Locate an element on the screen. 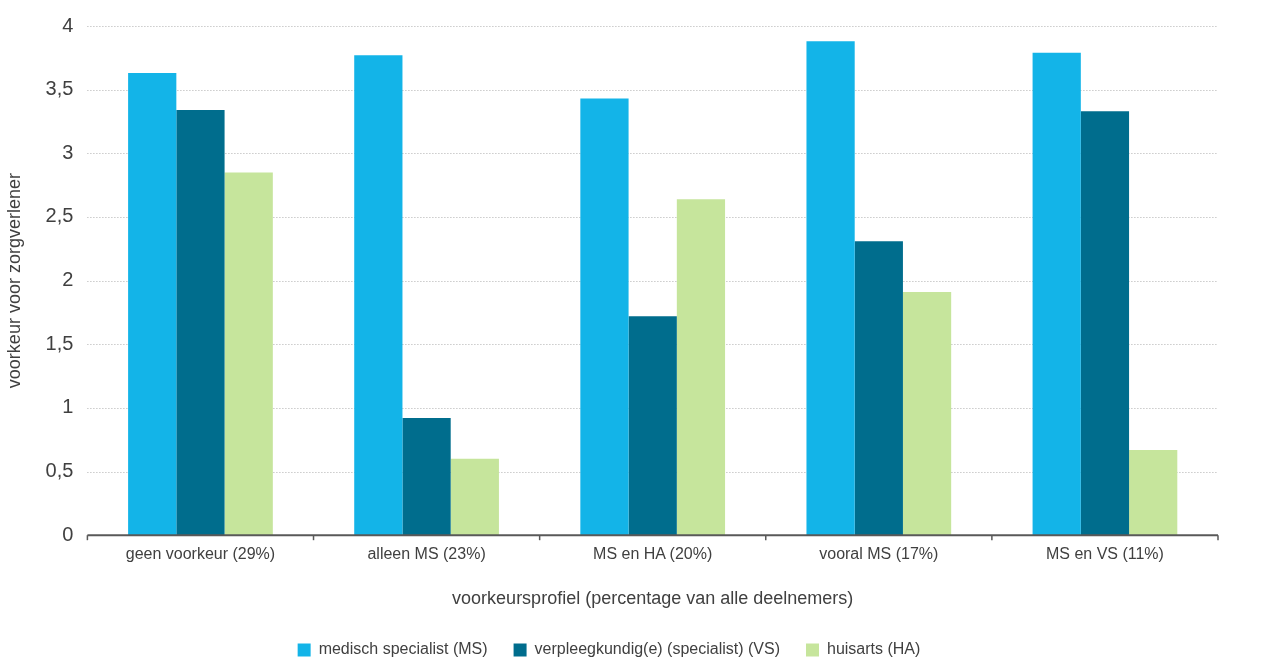  y-tick-label: 4 is located at coordinates (68, 24).